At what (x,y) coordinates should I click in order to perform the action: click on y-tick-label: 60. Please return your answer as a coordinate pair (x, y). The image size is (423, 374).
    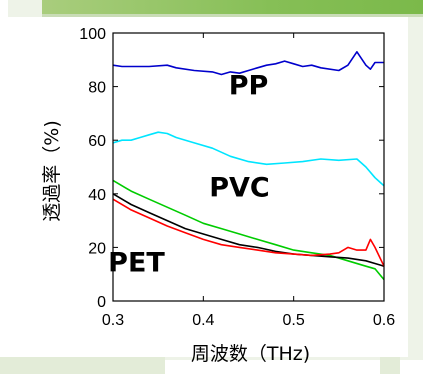
    Looking at the image, I should click on (97, 141).